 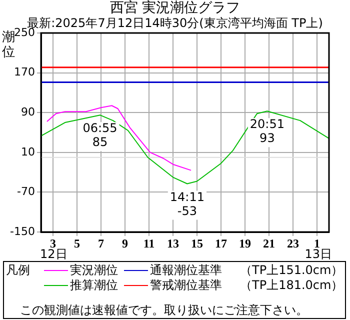 What do you see at coordinates (293, 243) in the screenshot?
I see `x-tick-label: 23` at bounding box center [293, 243].